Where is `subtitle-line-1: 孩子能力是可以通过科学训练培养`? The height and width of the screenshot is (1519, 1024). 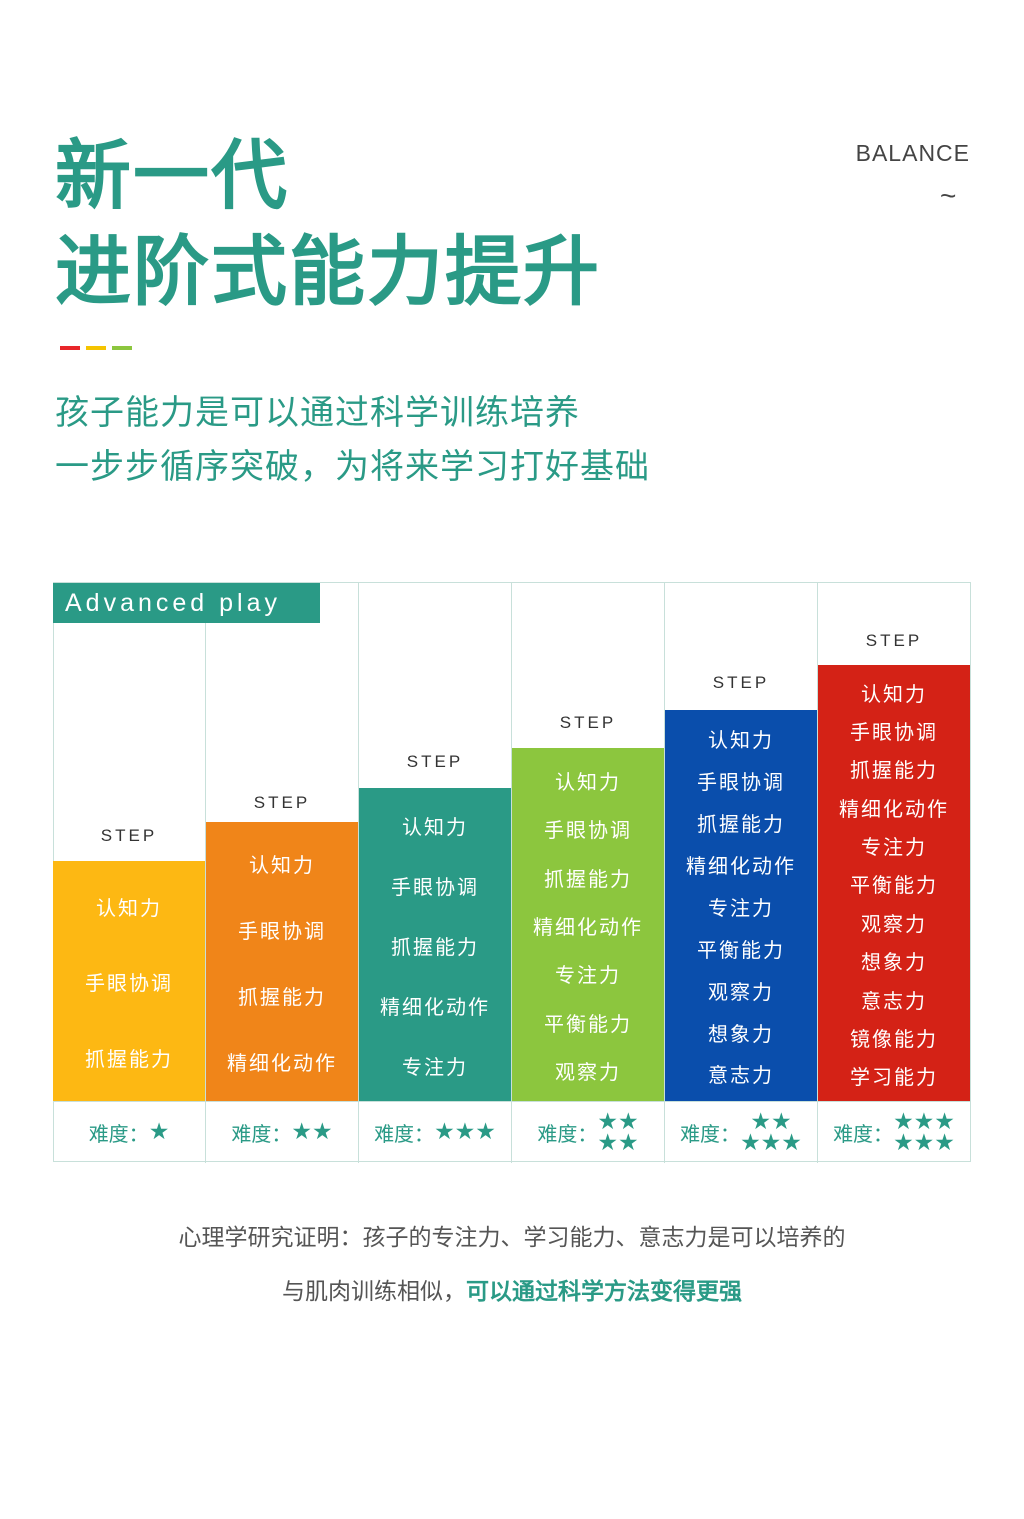
subtitle-line-1: 孩子能力是可以通过科学训练培养 is located at coordinates (317, 413).